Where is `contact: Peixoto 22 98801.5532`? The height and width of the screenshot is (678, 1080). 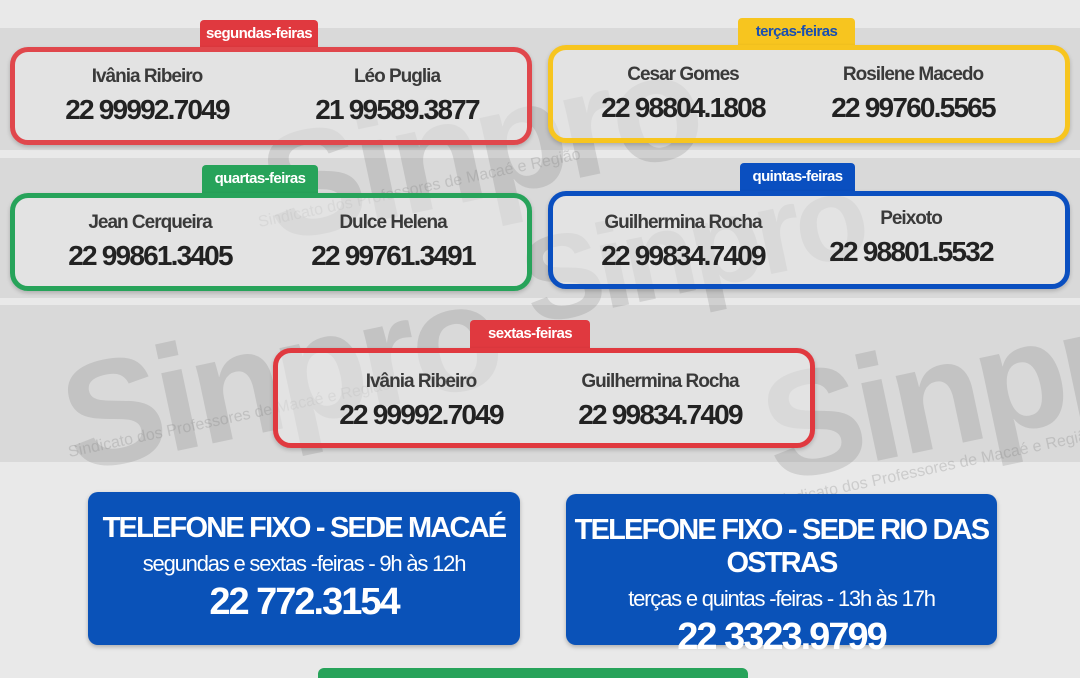
contact: Peixoto 22 98801.5532 is located at coordinates (911, 238).